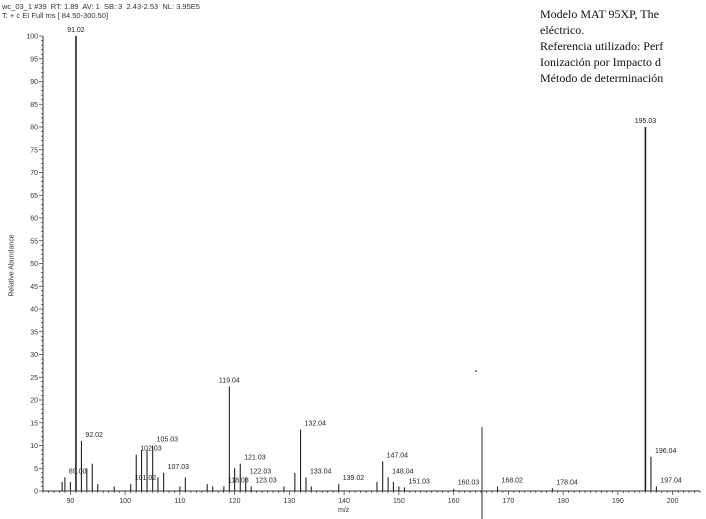 The width and height of the screenshot is (706, 519). I want to click on y-tick-label: 5, so click(36, 469).